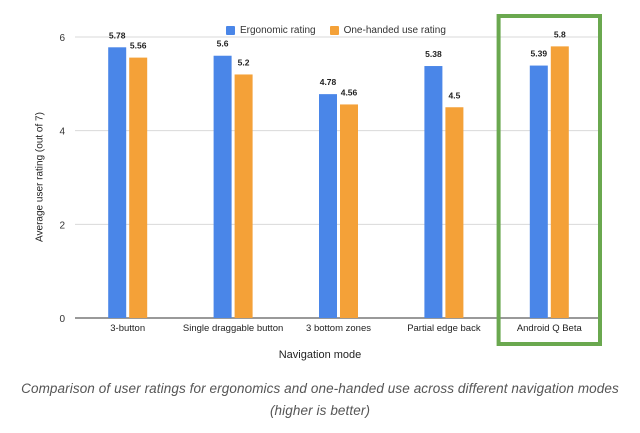 Image resolution: width=640 pixels, height=433 pixels. Describe the element at coordinates (550, 328) in the screenshot. I see `x-tick-label: Android Q Beta` at that location.